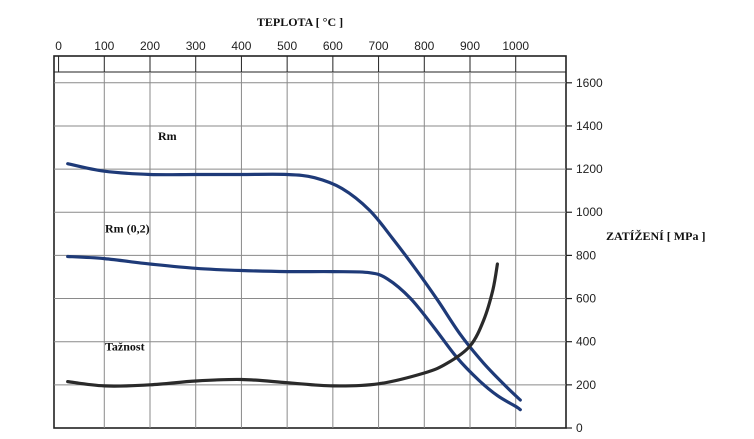 The height and width of the screenshot is (439, 754). I want to click on x-tick-label: 800, so click(424, 46).